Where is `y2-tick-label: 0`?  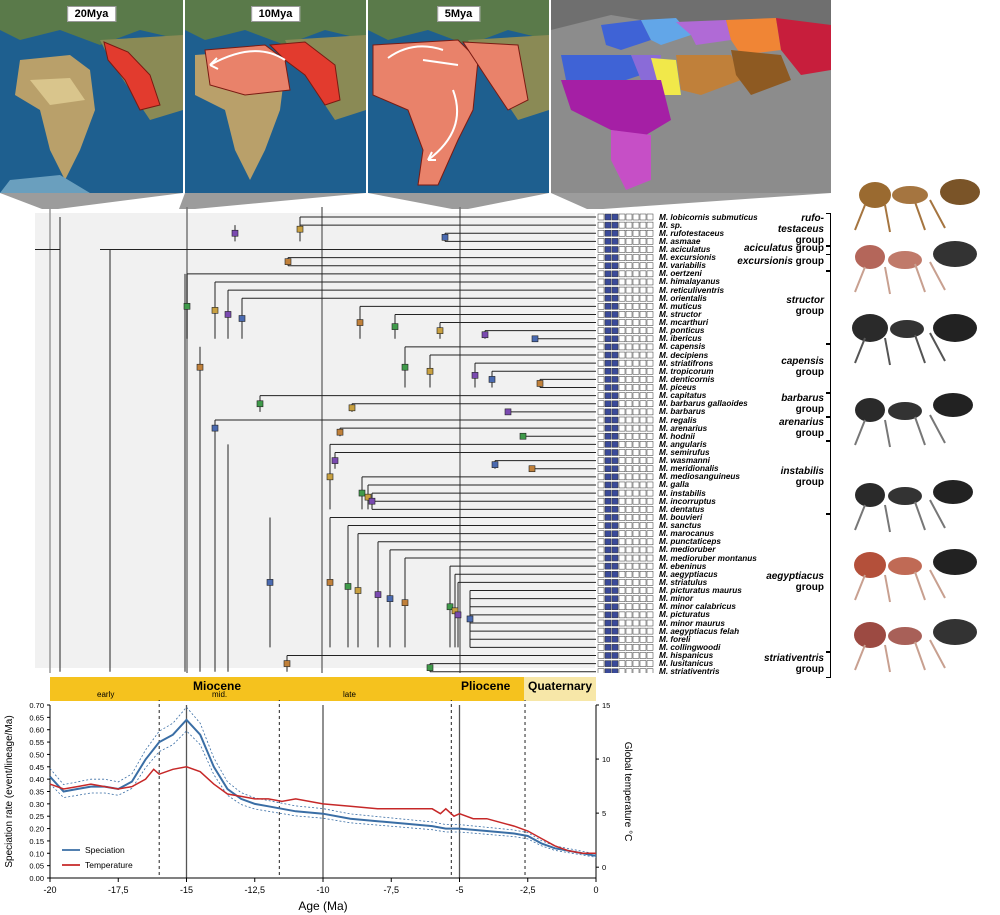
y2-tick-label: 0 is located at coordinates (604, 867).